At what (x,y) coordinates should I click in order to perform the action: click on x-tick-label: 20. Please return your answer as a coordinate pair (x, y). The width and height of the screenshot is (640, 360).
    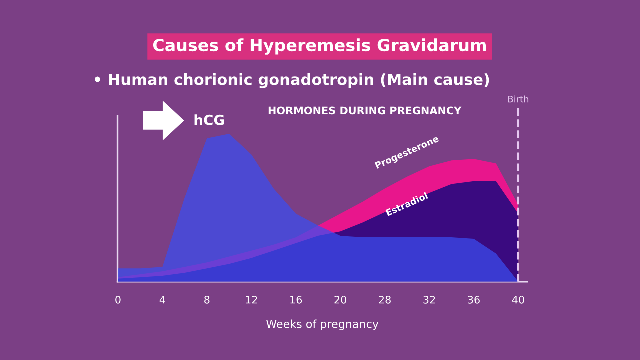
    Looking at the image, I should click on (340, 300).